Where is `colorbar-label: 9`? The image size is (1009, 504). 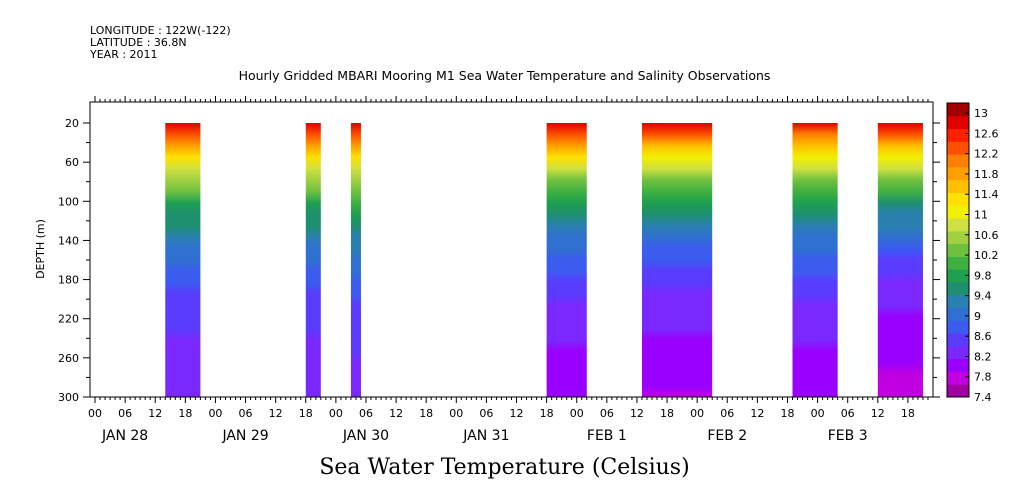
colorbar-label: 9 is located at coordinates (977, 316).